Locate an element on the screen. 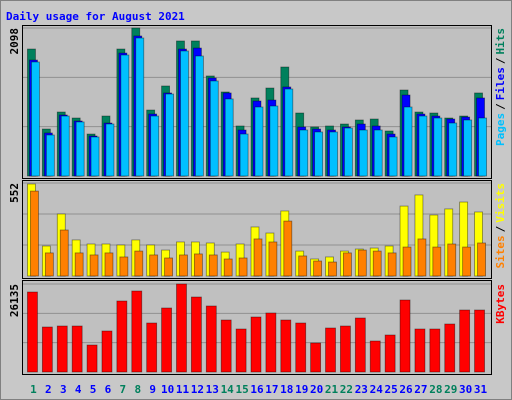 Image resolution: width=512 pixels, height=400 pixels. chart-title: Daily usage for August 2021 is located at coordinates (95, 16).